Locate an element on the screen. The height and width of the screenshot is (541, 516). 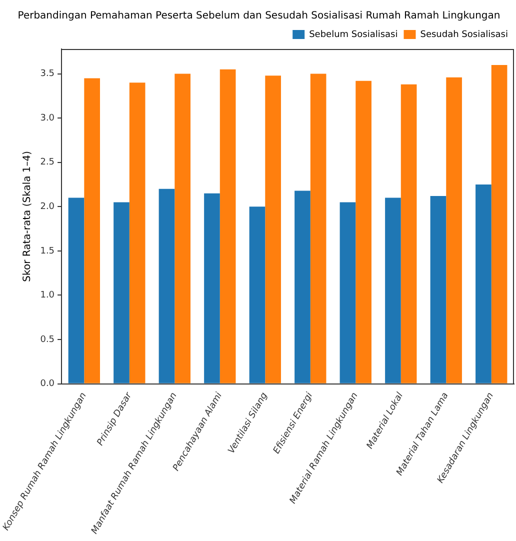
y-tick-label: 3.5 is located at coordinates (47, 74).